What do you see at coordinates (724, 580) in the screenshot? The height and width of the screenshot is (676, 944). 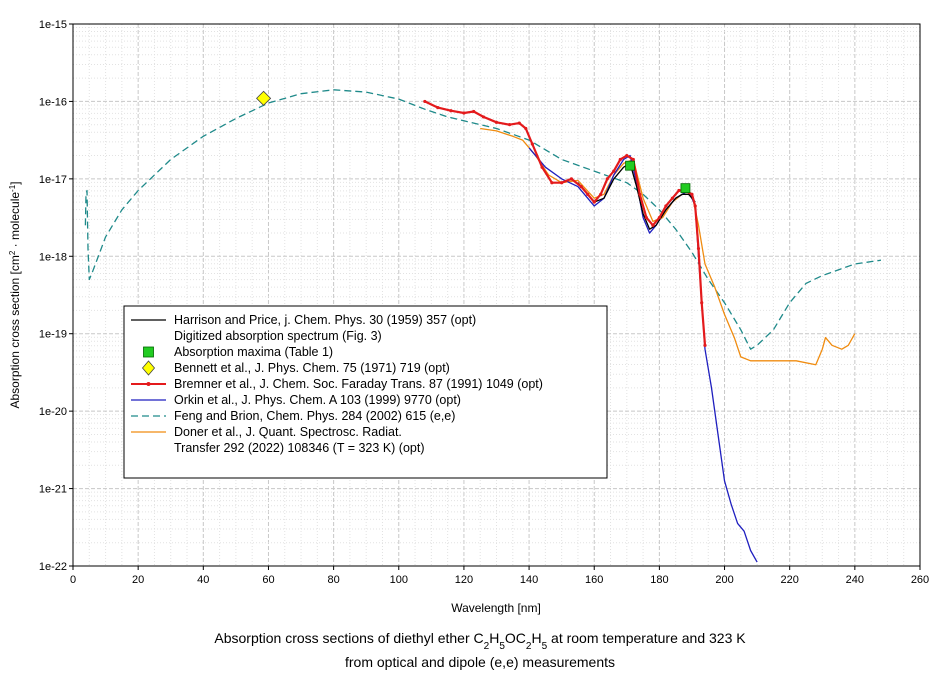 I see `x-tick-label: 200` at bounding box center [724, 580].